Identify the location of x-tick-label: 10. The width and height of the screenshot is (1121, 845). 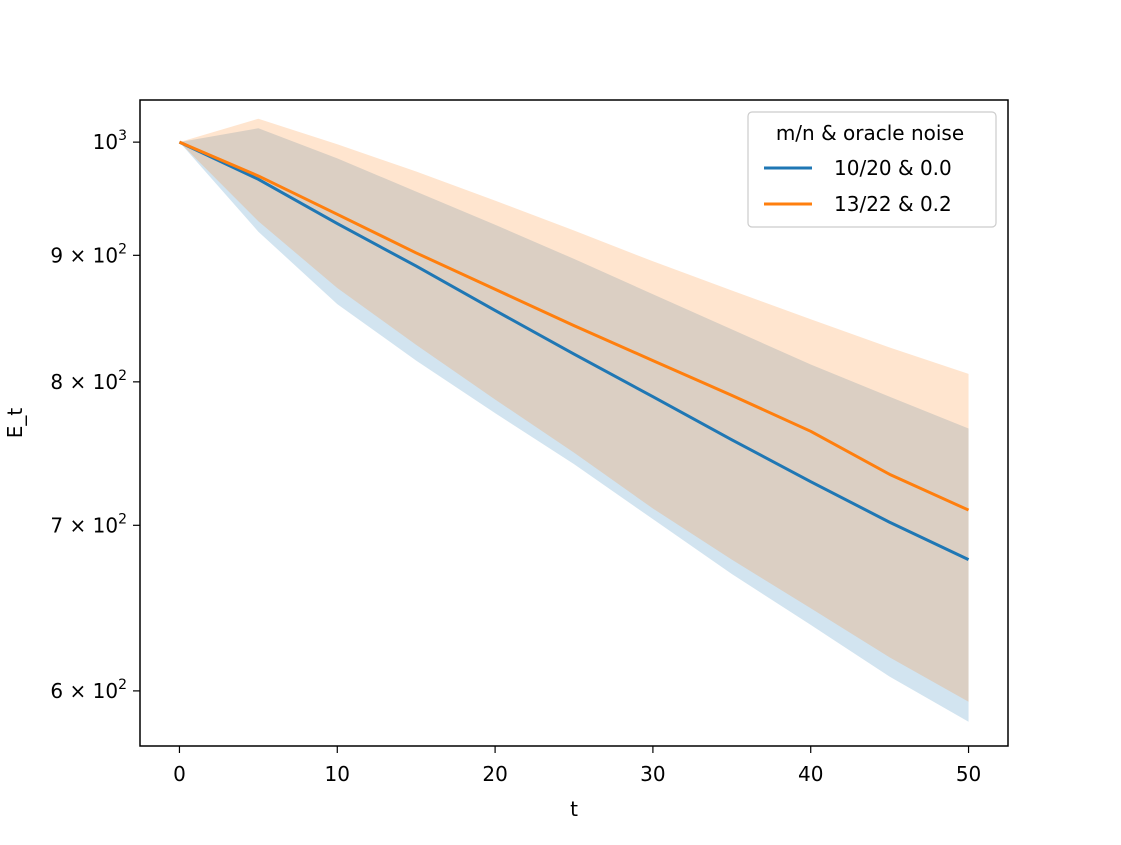
(337, 774).